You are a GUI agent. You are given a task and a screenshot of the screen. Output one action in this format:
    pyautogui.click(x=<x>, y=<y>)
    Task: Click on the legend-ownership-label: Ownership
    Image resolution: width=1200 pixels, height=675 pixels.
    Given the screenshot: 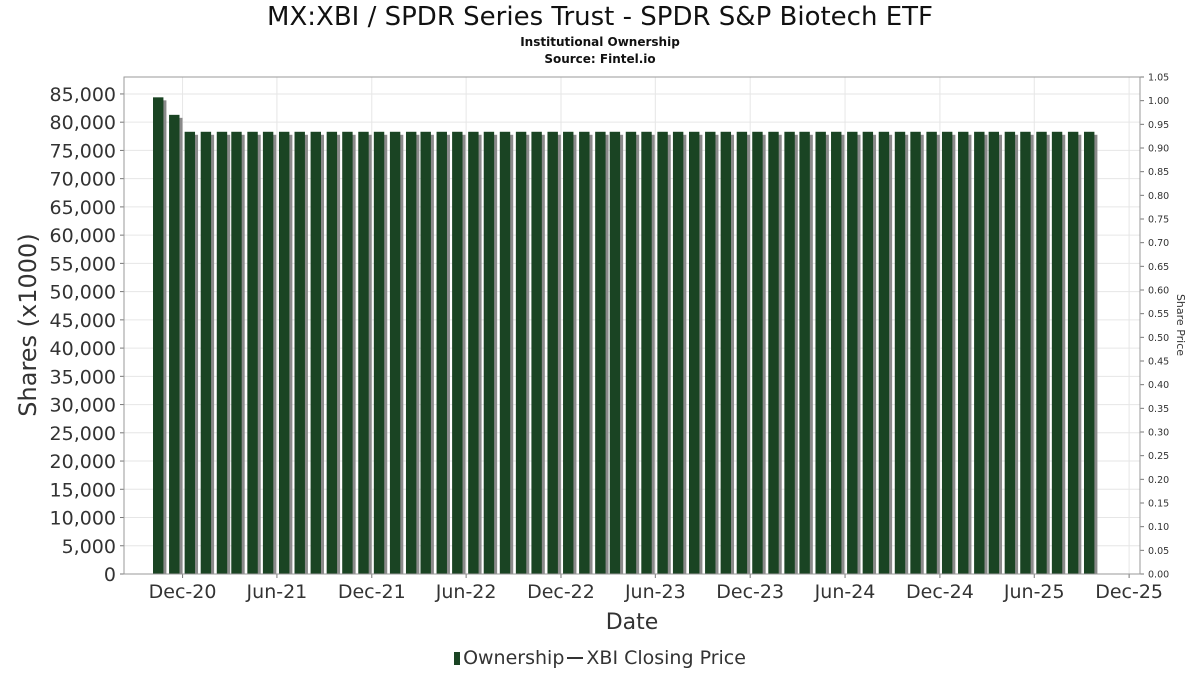 What is the action you would take?
    pyautogui.click(x=514, y=658)
    